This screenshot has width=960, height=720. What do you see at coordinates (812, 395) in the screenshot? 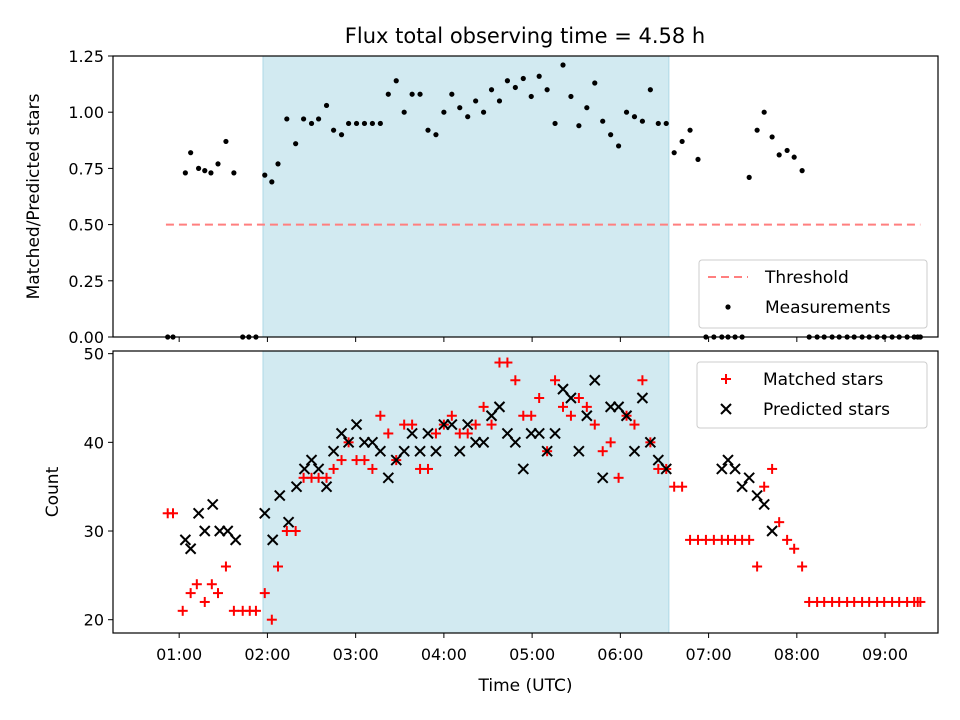
I see `legend-box` at bounding box center [812, 395].